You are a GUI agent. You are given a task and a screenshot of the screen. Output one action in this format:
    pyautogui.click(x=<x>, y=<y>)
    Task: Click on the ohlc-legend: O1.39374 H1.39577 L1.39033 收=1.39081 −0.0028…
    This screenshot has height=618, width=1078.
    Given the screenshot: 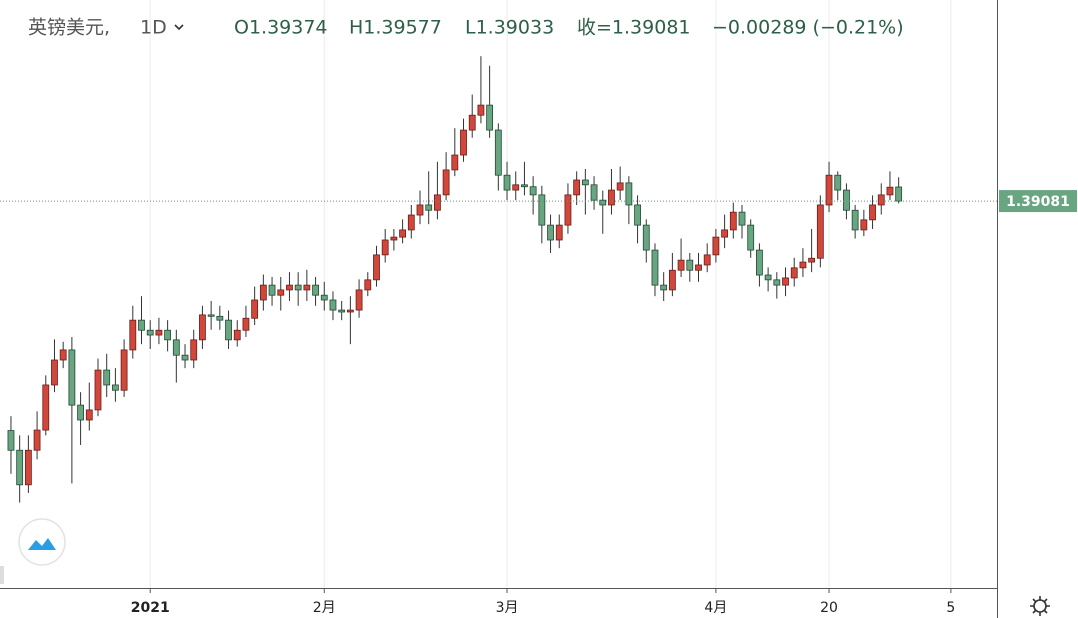 What is the action you would take?
    pyautogui.click(x=569, y=28)
    